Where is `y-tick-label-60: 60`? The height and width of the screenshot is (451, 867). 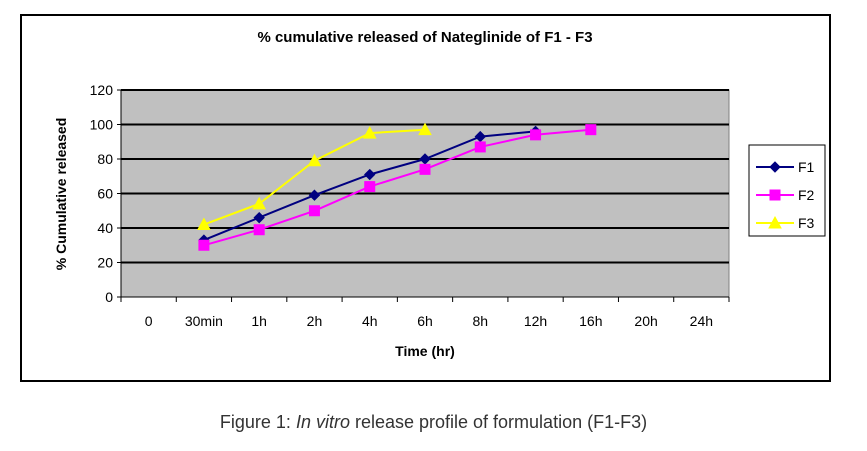
y-tick-label-60: 60 is located at coordinates (105, 194).